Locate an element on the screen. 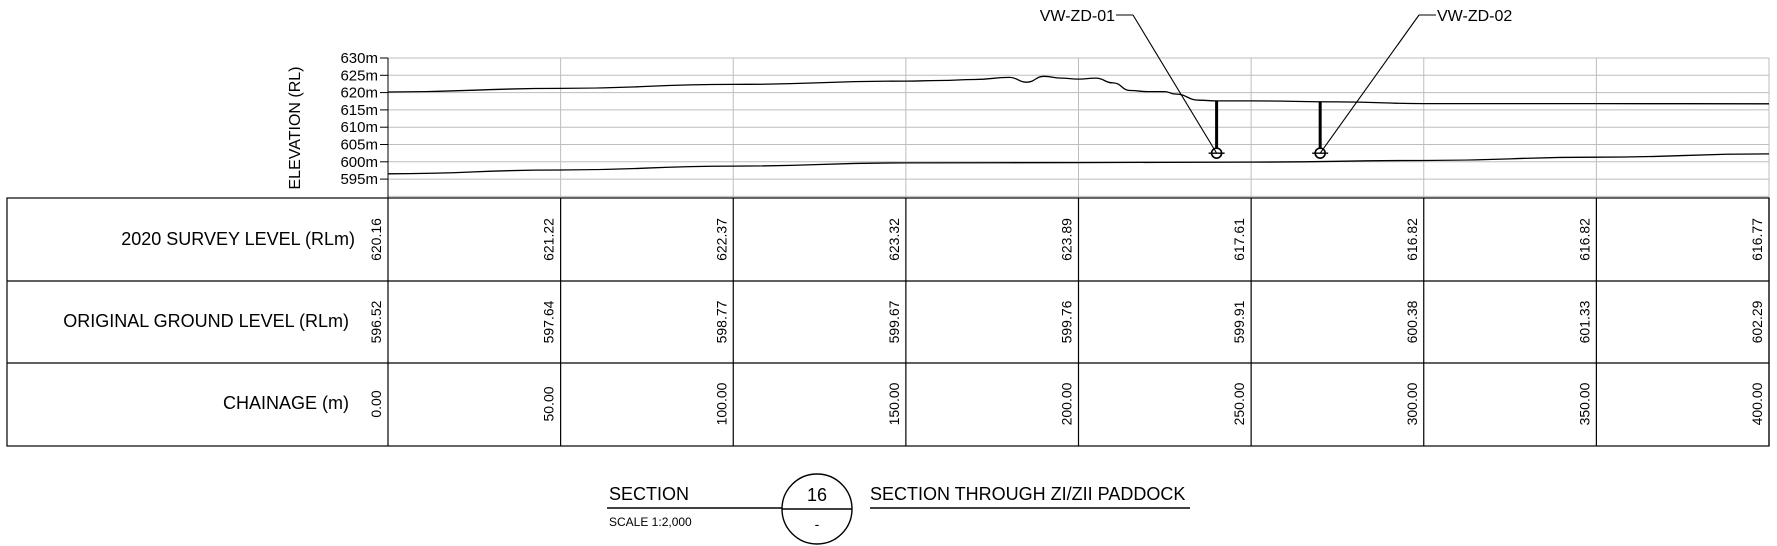 This screenshot has width=1777, height=546. piezometer-label: VW-ZD-02 is located at coordinates (1474, 16).